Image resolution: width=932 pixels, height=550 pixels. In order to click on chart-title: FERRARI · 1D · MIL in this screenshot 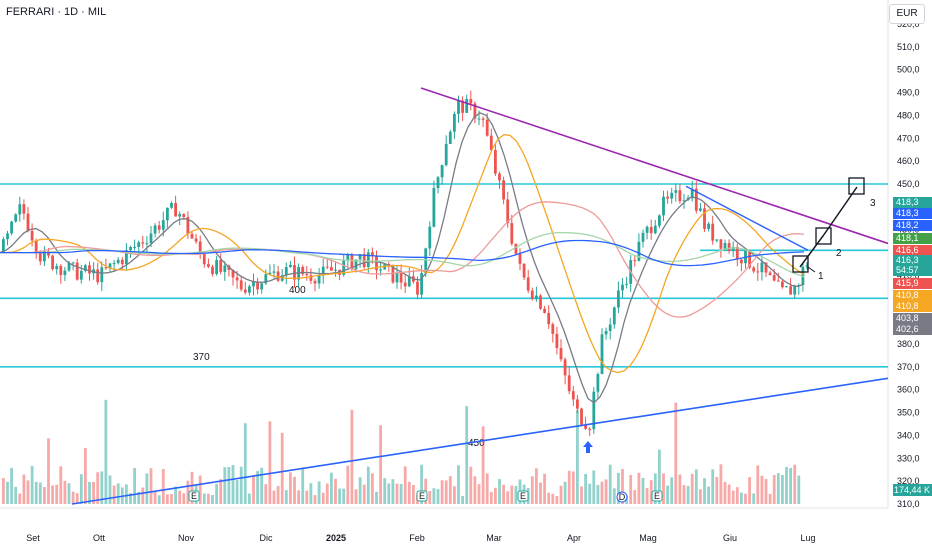, I will do `click(56, 12)`.